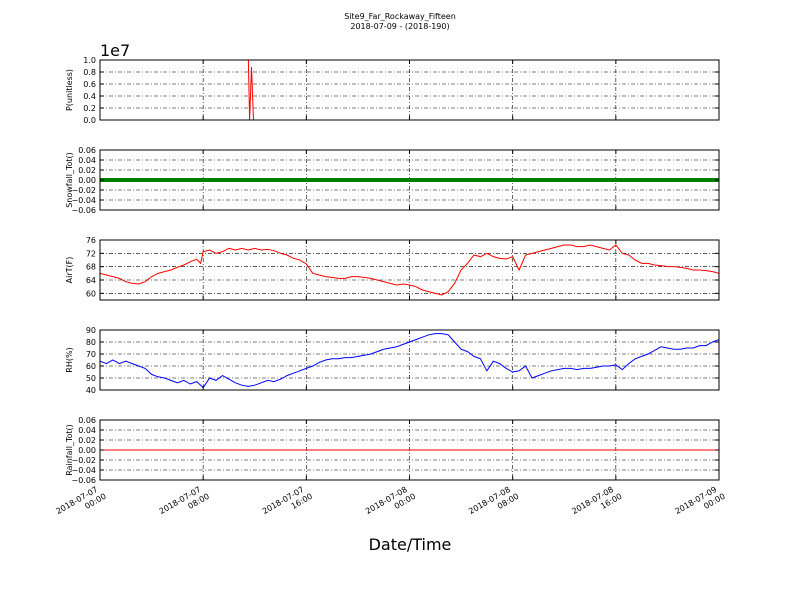 This screenshot has width=800, height=600. Describe the element at coordinates (91, 342) in the screenshot. I see `y-tick-label: 80` at that location.